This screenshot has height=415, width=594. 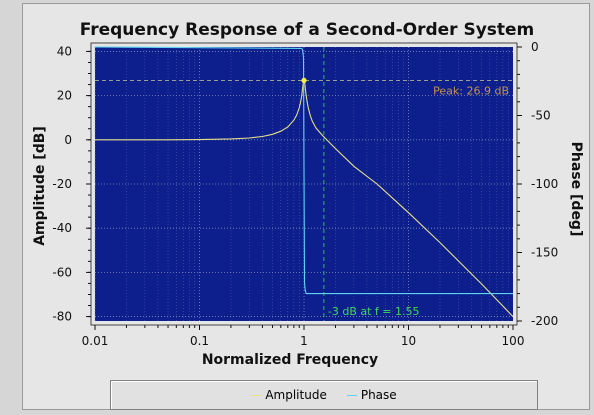 I want to click on y-left-tick-label: 40, so click(x=64, y=51).